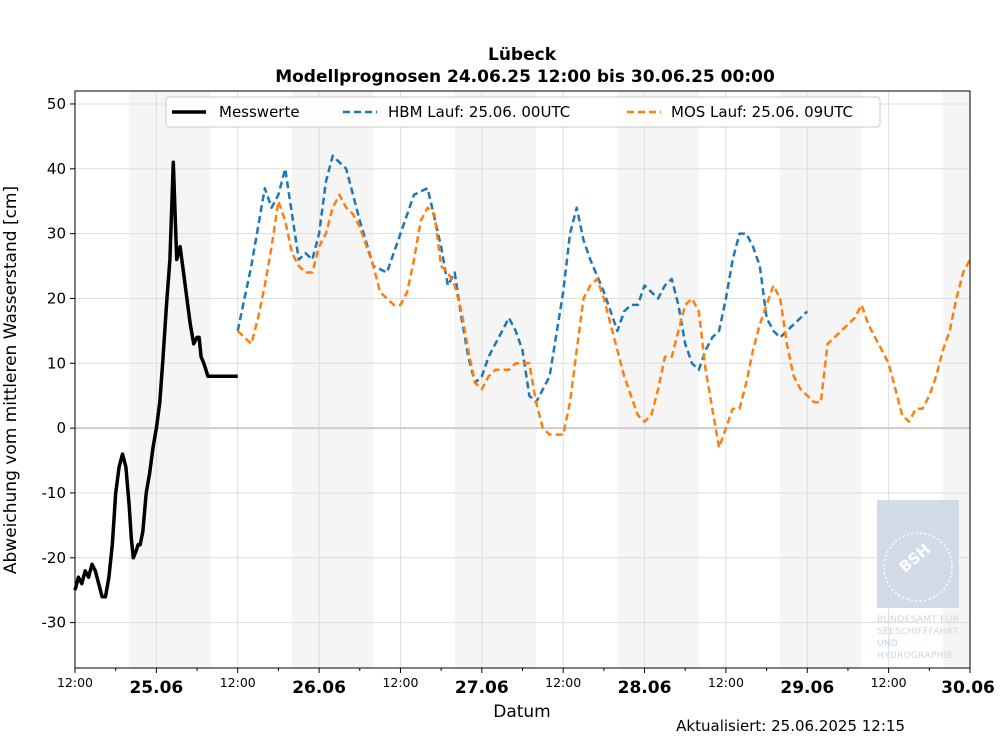 This screenshot has width=1000, height=750. Describe the element at coordinates (319, 688) in the screenshot. I see `x-tick-label: 26.06` at that location.